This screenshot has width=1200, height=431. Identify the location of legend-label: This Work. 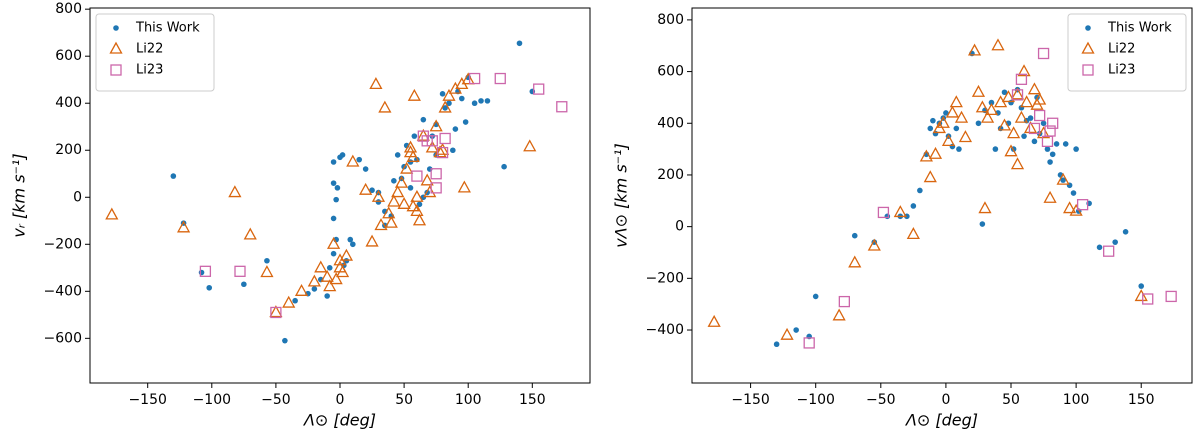
(167, 28).